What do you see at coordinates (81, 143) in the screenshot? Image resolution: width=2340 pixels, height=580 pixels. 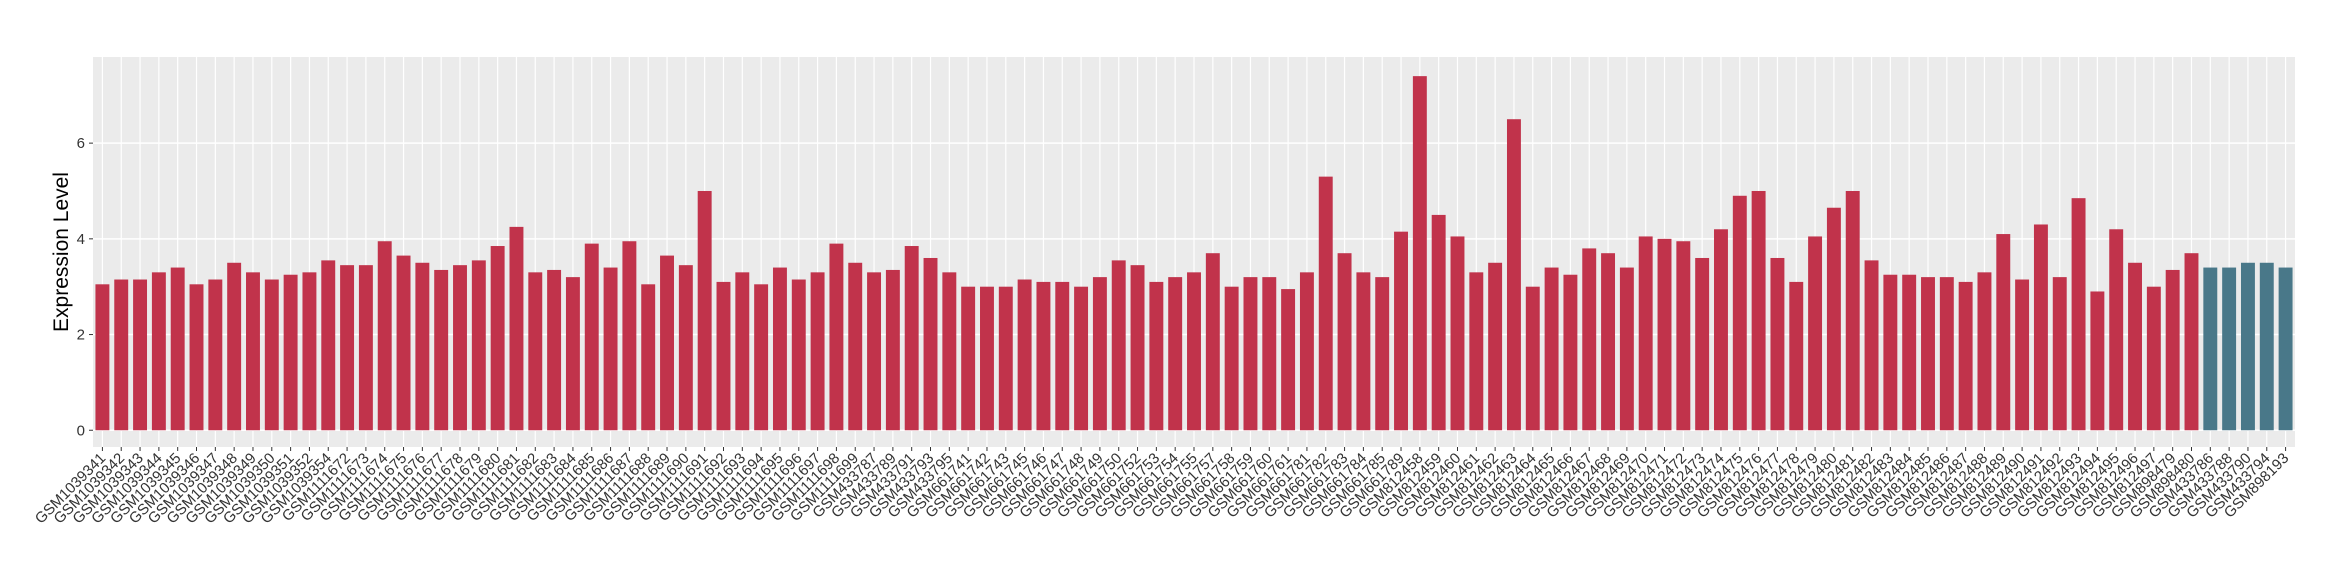 I see `y-tick-label: 6` at bounding box center [81, 143].